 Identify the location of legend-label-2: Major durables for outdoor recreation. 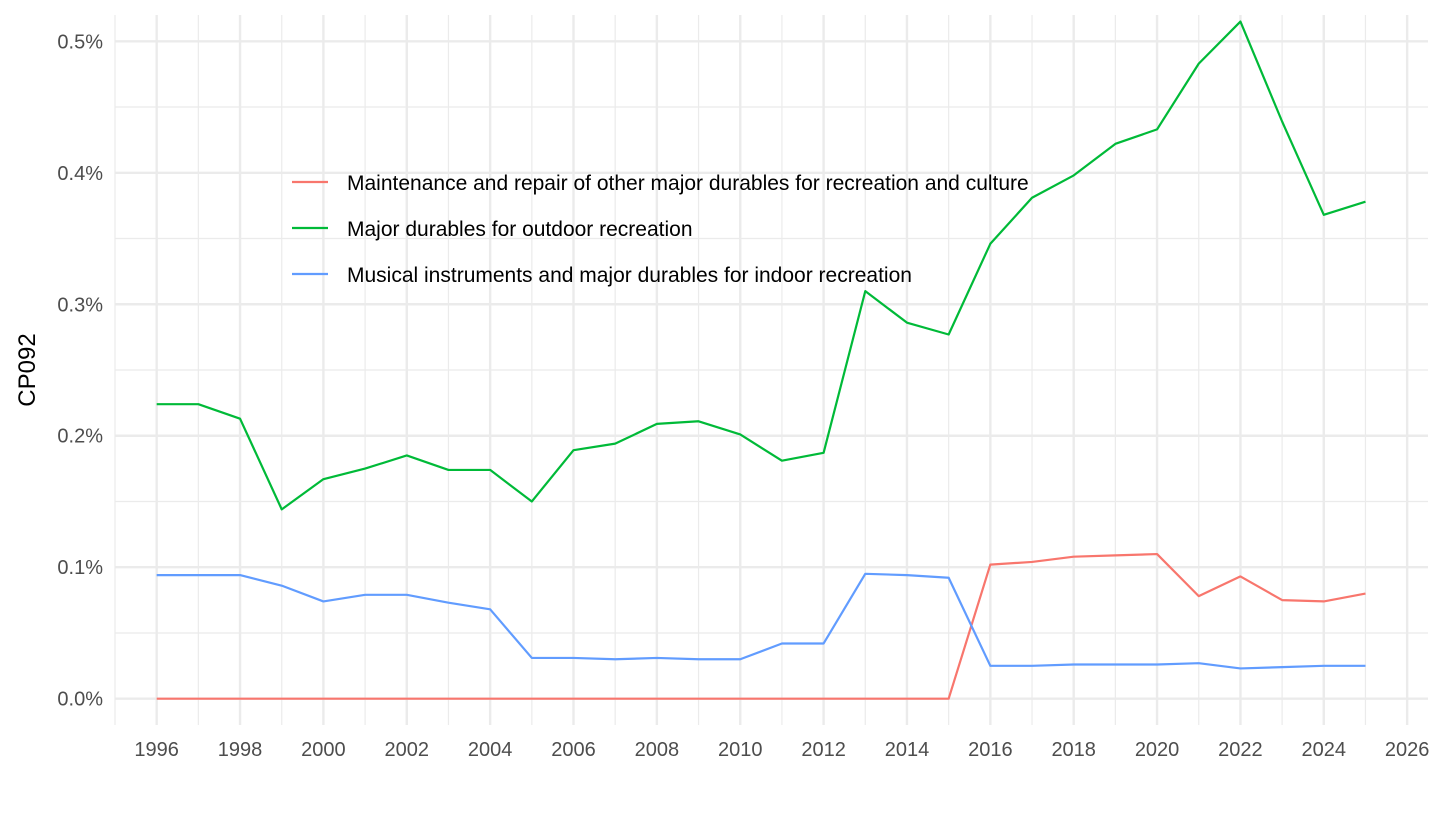
(520, 229).